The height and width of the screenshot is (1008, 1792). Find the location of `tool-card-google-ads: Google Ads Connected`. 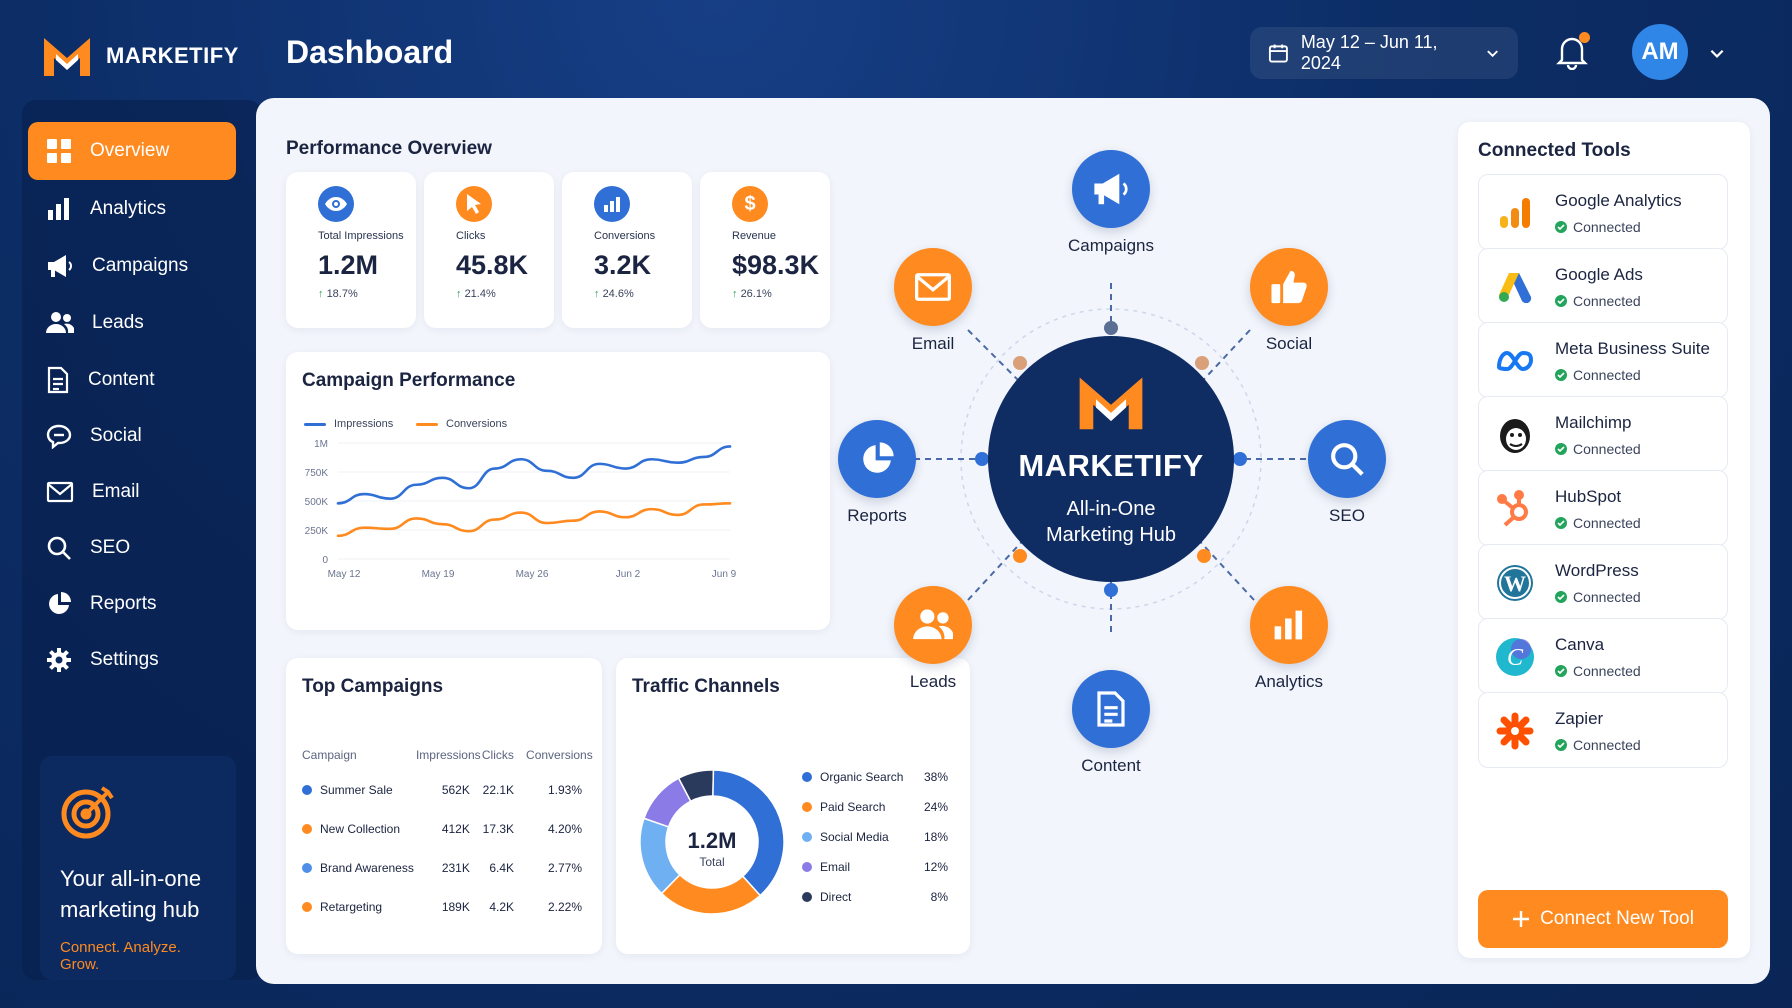

tool-card-google-ads: Google Ads Connected is located at coordinates (1603, 286).